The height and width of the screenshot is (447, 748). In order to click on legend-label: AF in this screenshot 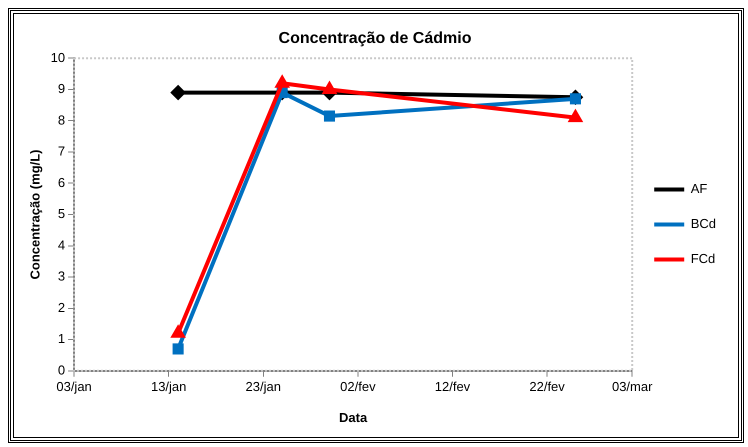, I will do `click(699, 188)`.